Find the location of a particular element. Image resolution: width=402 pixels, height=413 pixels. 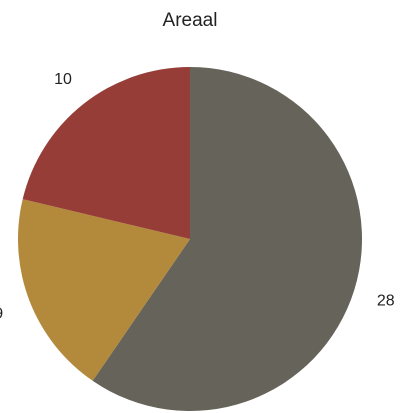

chart-title: Areaal is located at coordinates (190, 20).